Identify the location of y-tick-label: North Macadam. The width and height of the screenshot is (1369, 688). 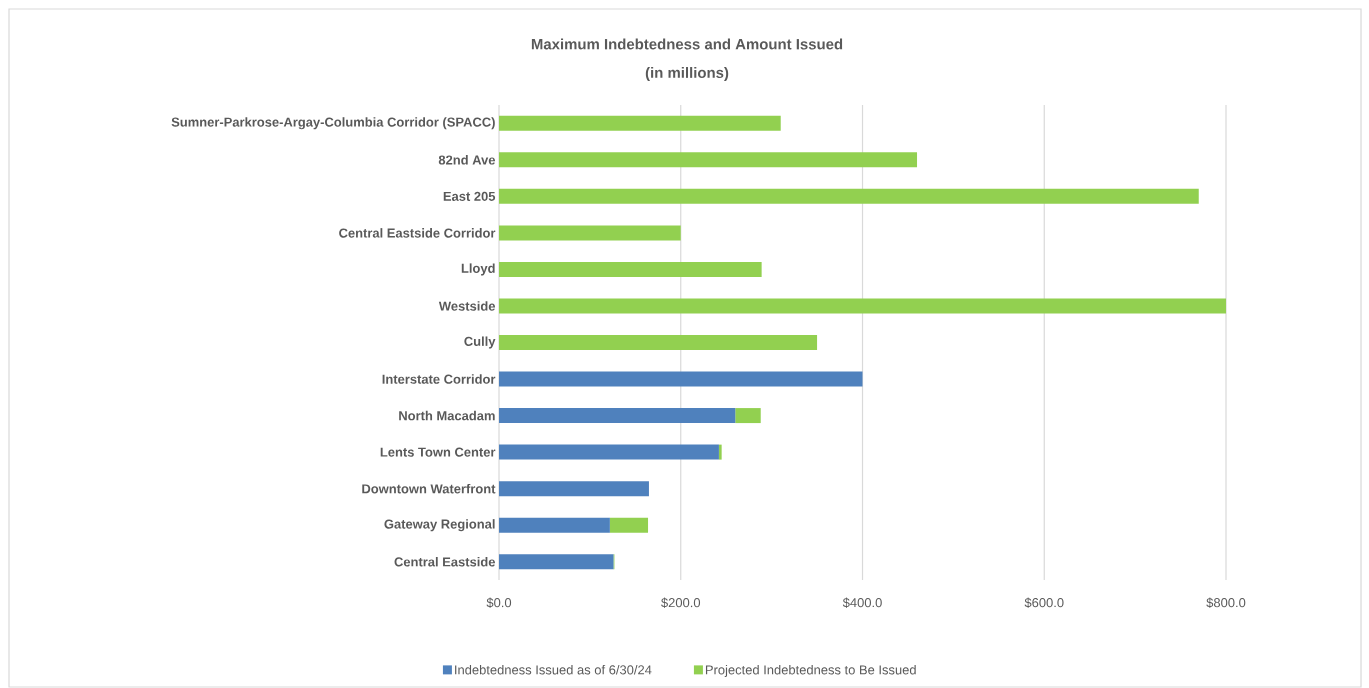
(447, 415).